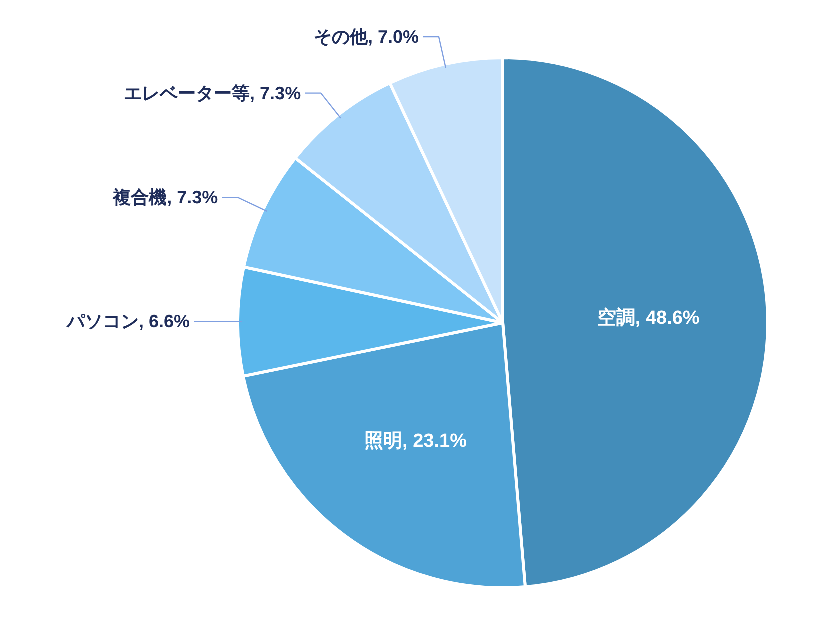 Image resolution: width=840 pixels, height=620 pixels. Describe the element at coordinates (648, 317) in the screenshot. I see `slice-label: 空調, 48.6%` at that location.